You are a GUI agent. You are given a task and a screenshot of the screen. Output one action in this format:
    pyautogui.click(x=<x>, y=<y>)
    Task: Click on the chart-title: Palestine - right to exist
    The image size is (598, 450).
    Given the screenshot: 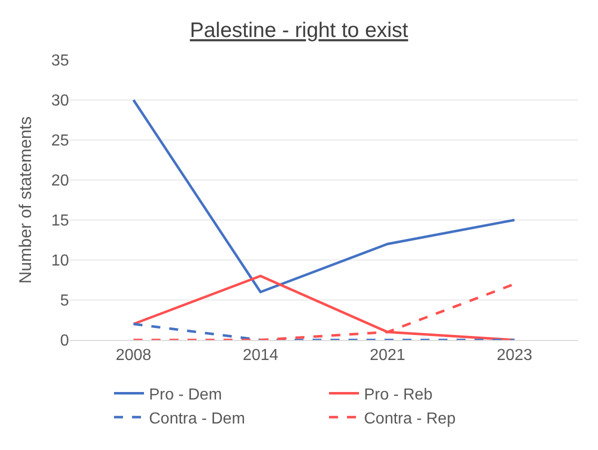 What is the action you would take?
    pyautogui.click(x=299, y=30)
    